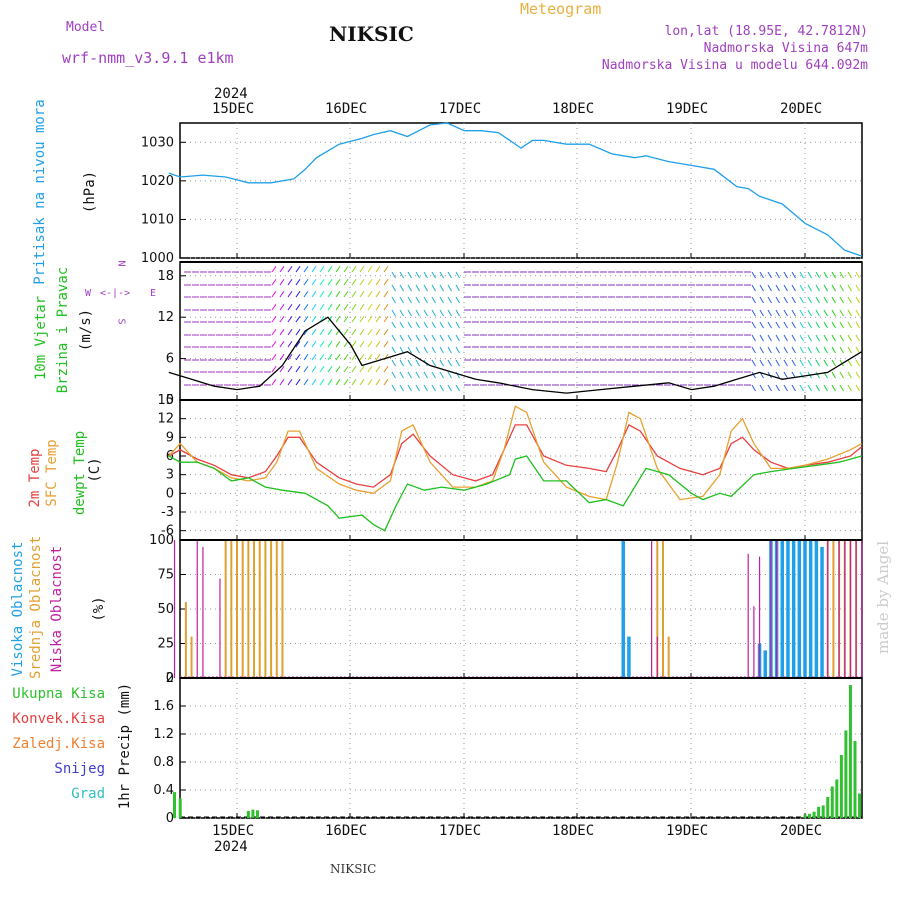 This screenshot has height=900, width=900. Describe the element at coordinates (521, 470) in the screenshot. I see `panel-frame-temp` at that location.